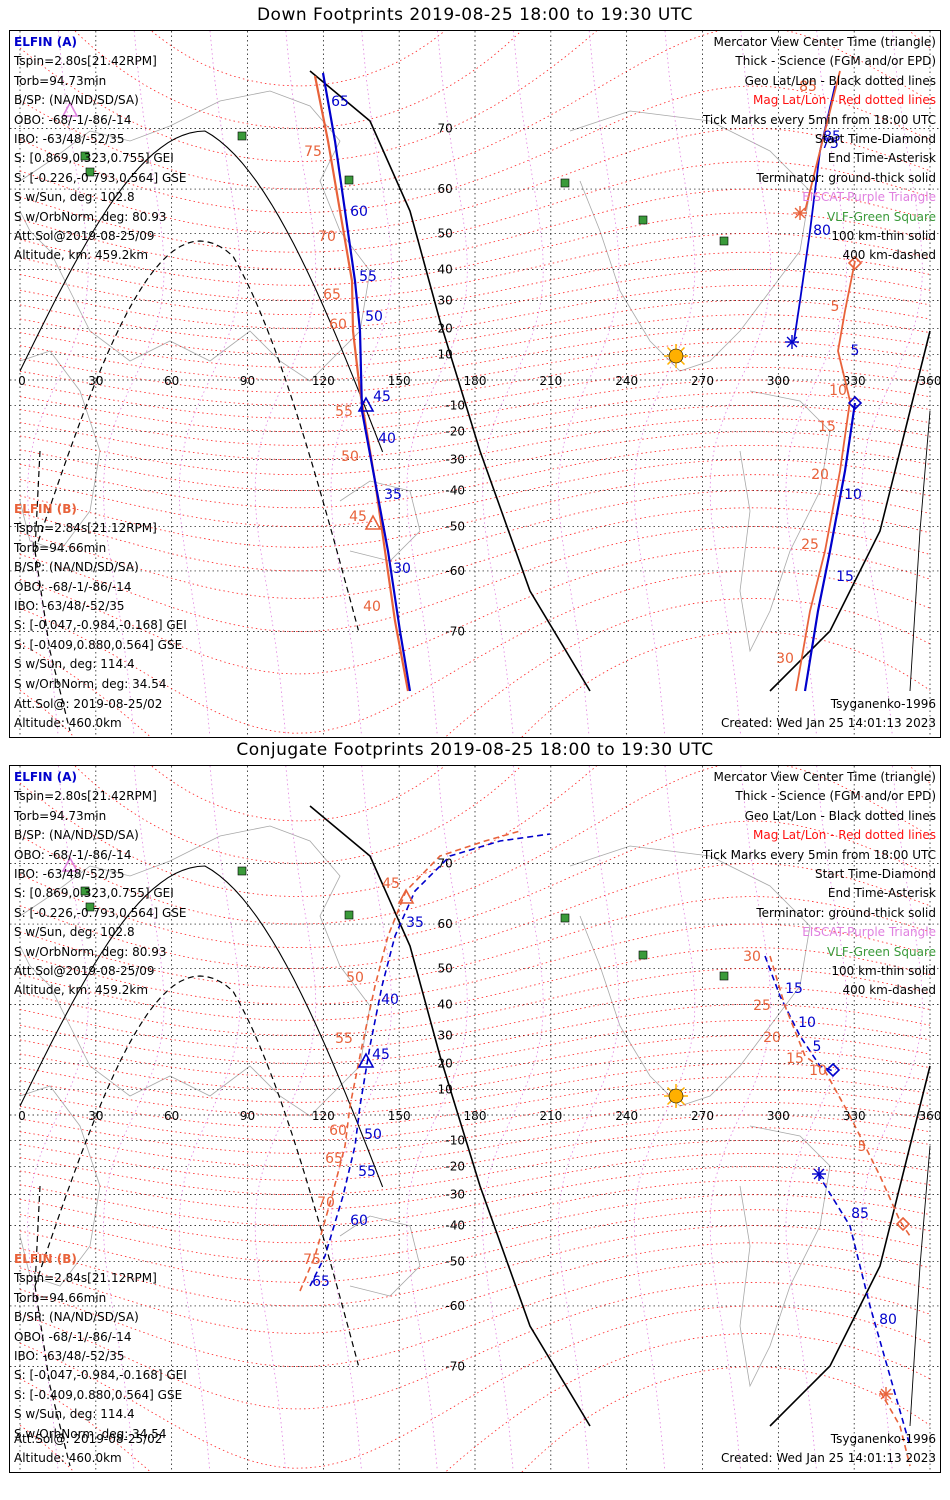  I want to click on sun-icon, so click(676, 356).